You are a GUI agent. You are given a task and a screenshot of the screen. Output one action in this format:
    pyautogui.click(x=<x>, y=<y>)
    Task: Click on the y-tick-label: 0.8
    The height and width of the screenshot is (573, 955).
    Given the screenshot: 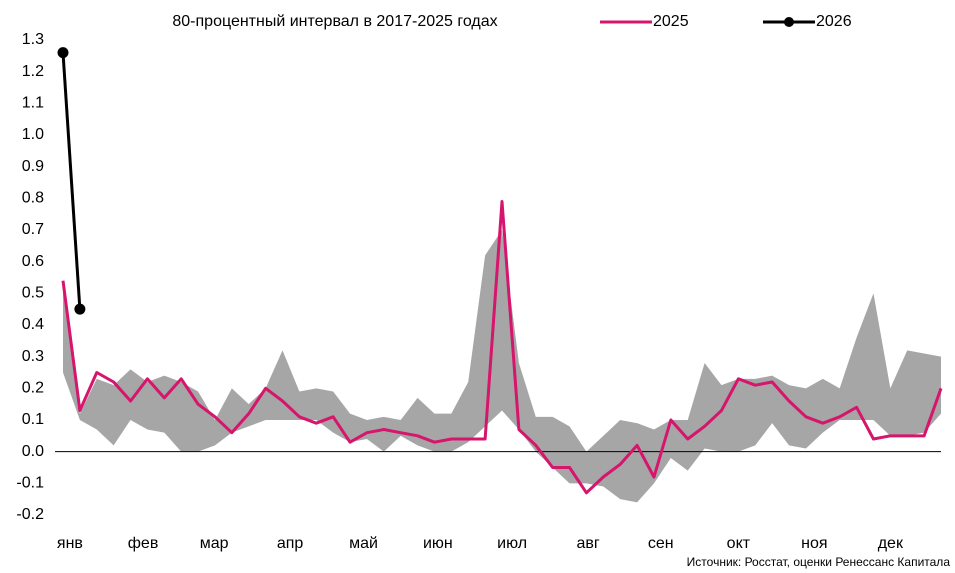 What is the action you would take?
    pyautogui.click(x=33, y=198)
    